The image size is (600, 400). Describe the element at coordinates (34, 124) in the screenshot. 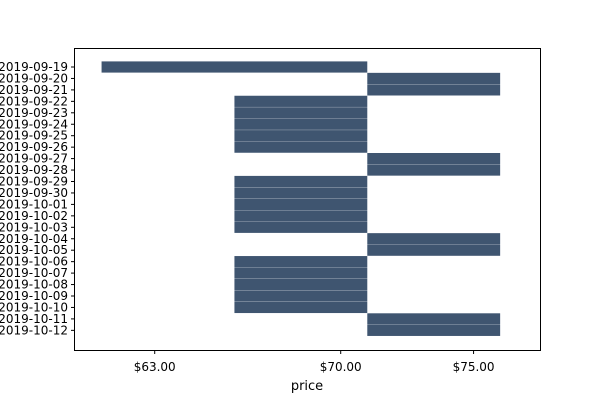

I see `y-tick-label: 2019-09-24` at that location.